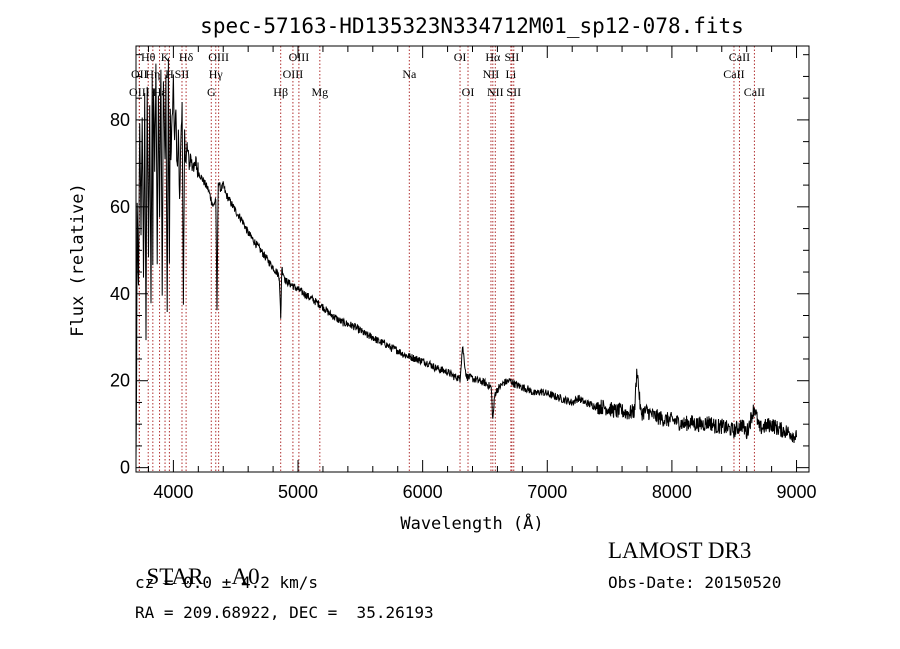 This screenshot has width=900, height=649. Describe the element at coordinates (513, 92) in the screenshot. I see `line-label-24: SII` at that location.